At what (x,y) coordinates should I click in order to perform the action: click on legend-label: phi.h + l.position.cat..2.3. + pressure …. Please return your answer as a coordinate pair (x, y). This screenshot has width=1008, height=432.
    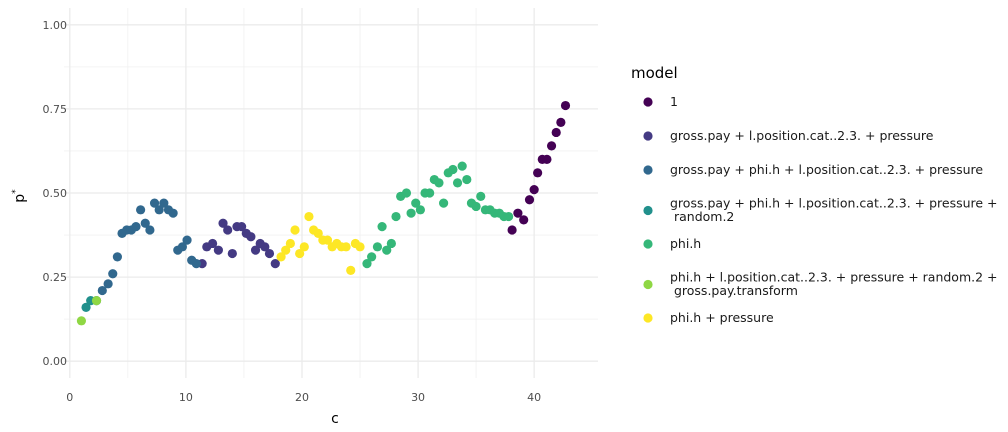
    Looking at the image, I should click on (834, 284).